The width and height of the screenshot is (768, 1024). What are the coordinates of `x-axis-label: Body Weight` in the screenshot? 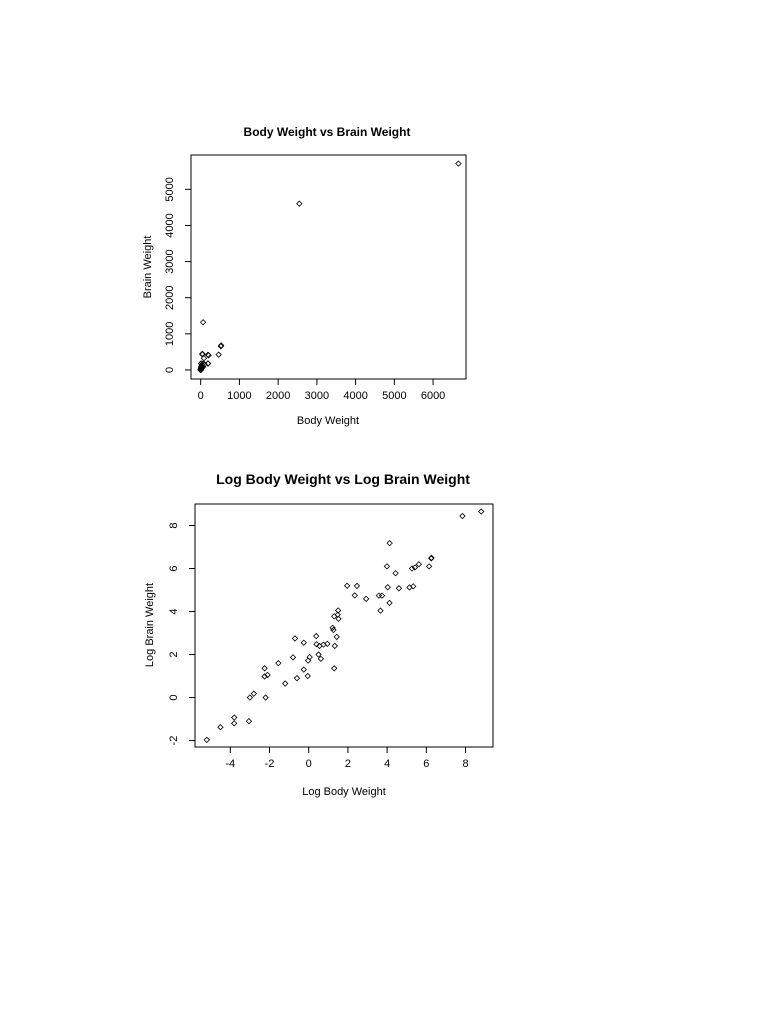 It's located at (328, 421).